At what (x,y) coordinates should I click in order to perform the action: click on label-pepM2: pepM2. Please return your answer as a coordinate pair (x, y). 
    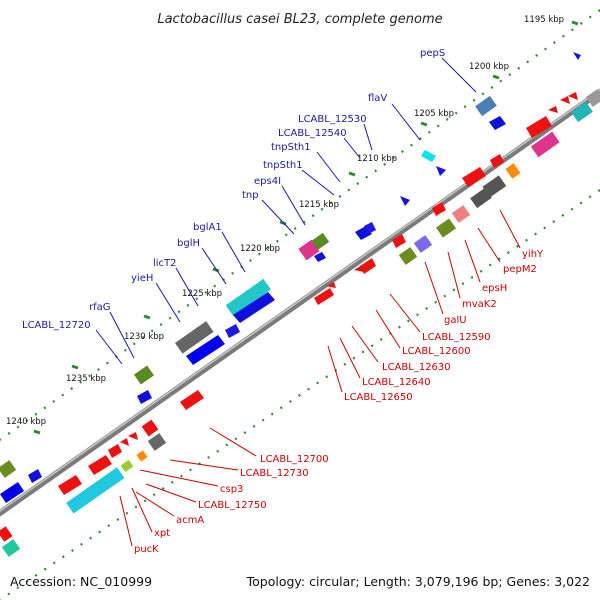
    Looking at the image, I should click on (520, 269).